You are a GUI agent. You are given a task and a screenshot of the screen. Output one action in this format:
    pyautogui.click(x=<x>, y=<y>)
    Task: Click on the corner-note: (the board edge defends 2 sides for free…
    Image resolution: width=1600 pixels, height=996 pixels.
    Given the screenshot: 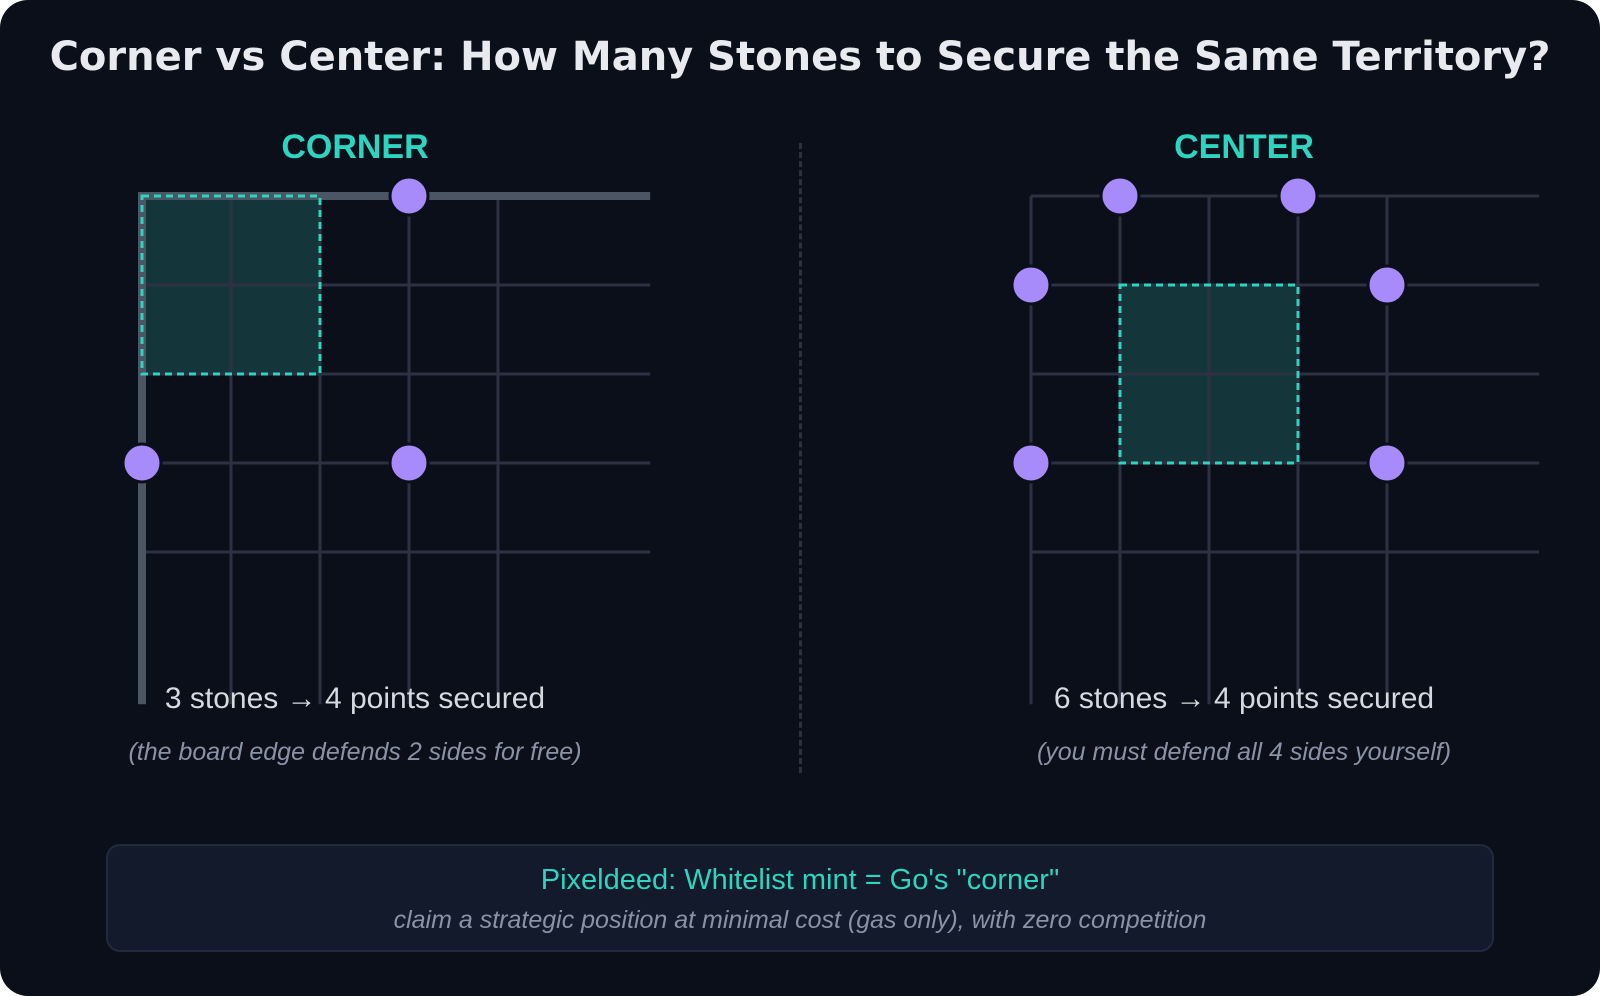 What is the action you would take?
    pyautogui.click(x=355, y=752)
    